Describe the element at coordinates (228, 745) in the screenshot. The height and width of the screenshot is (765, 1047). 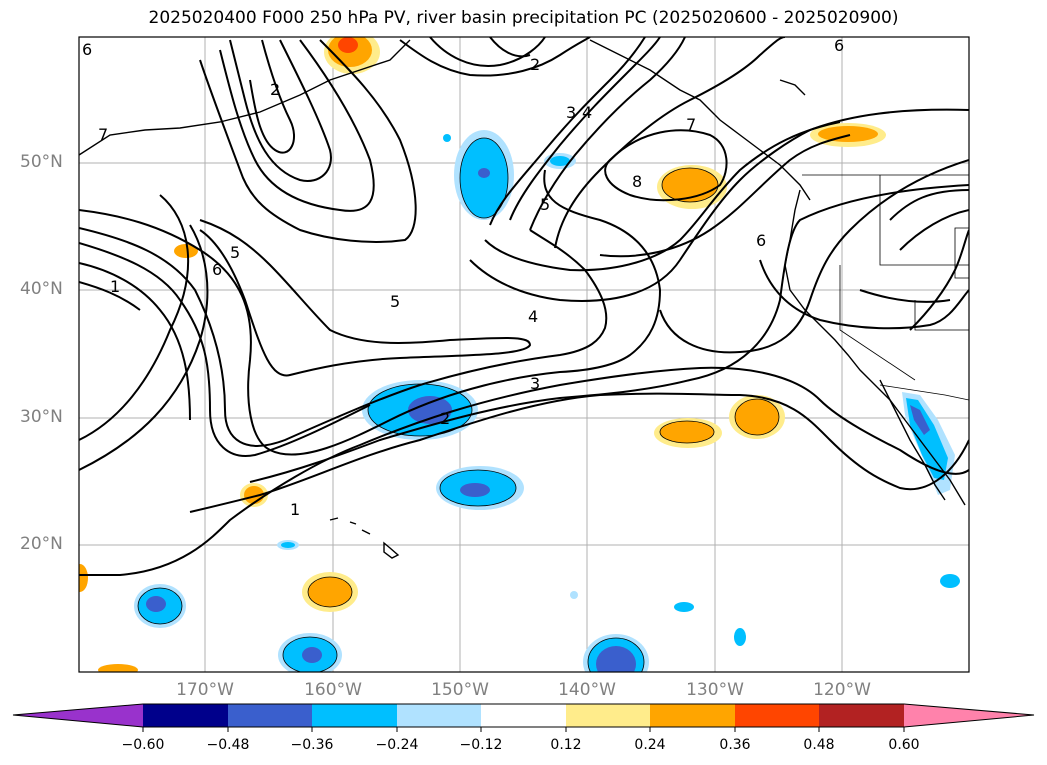
I see `colorbar-tick-label: −0.48` at that location.